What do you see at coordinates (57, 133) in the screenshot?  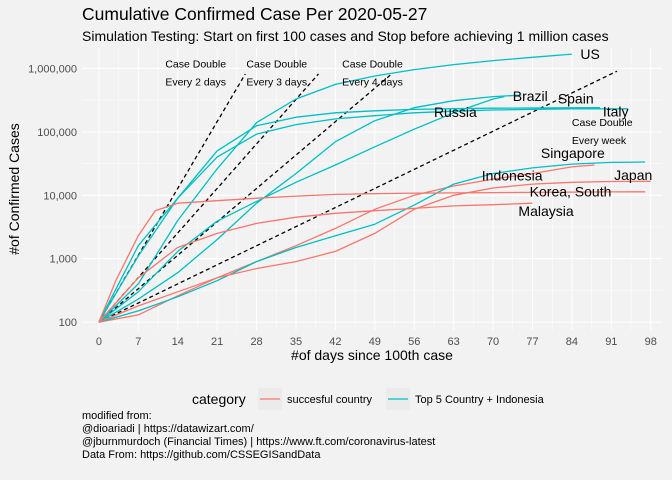 I see `y-tick-label: 100,000` at bounding box center [57, 133].